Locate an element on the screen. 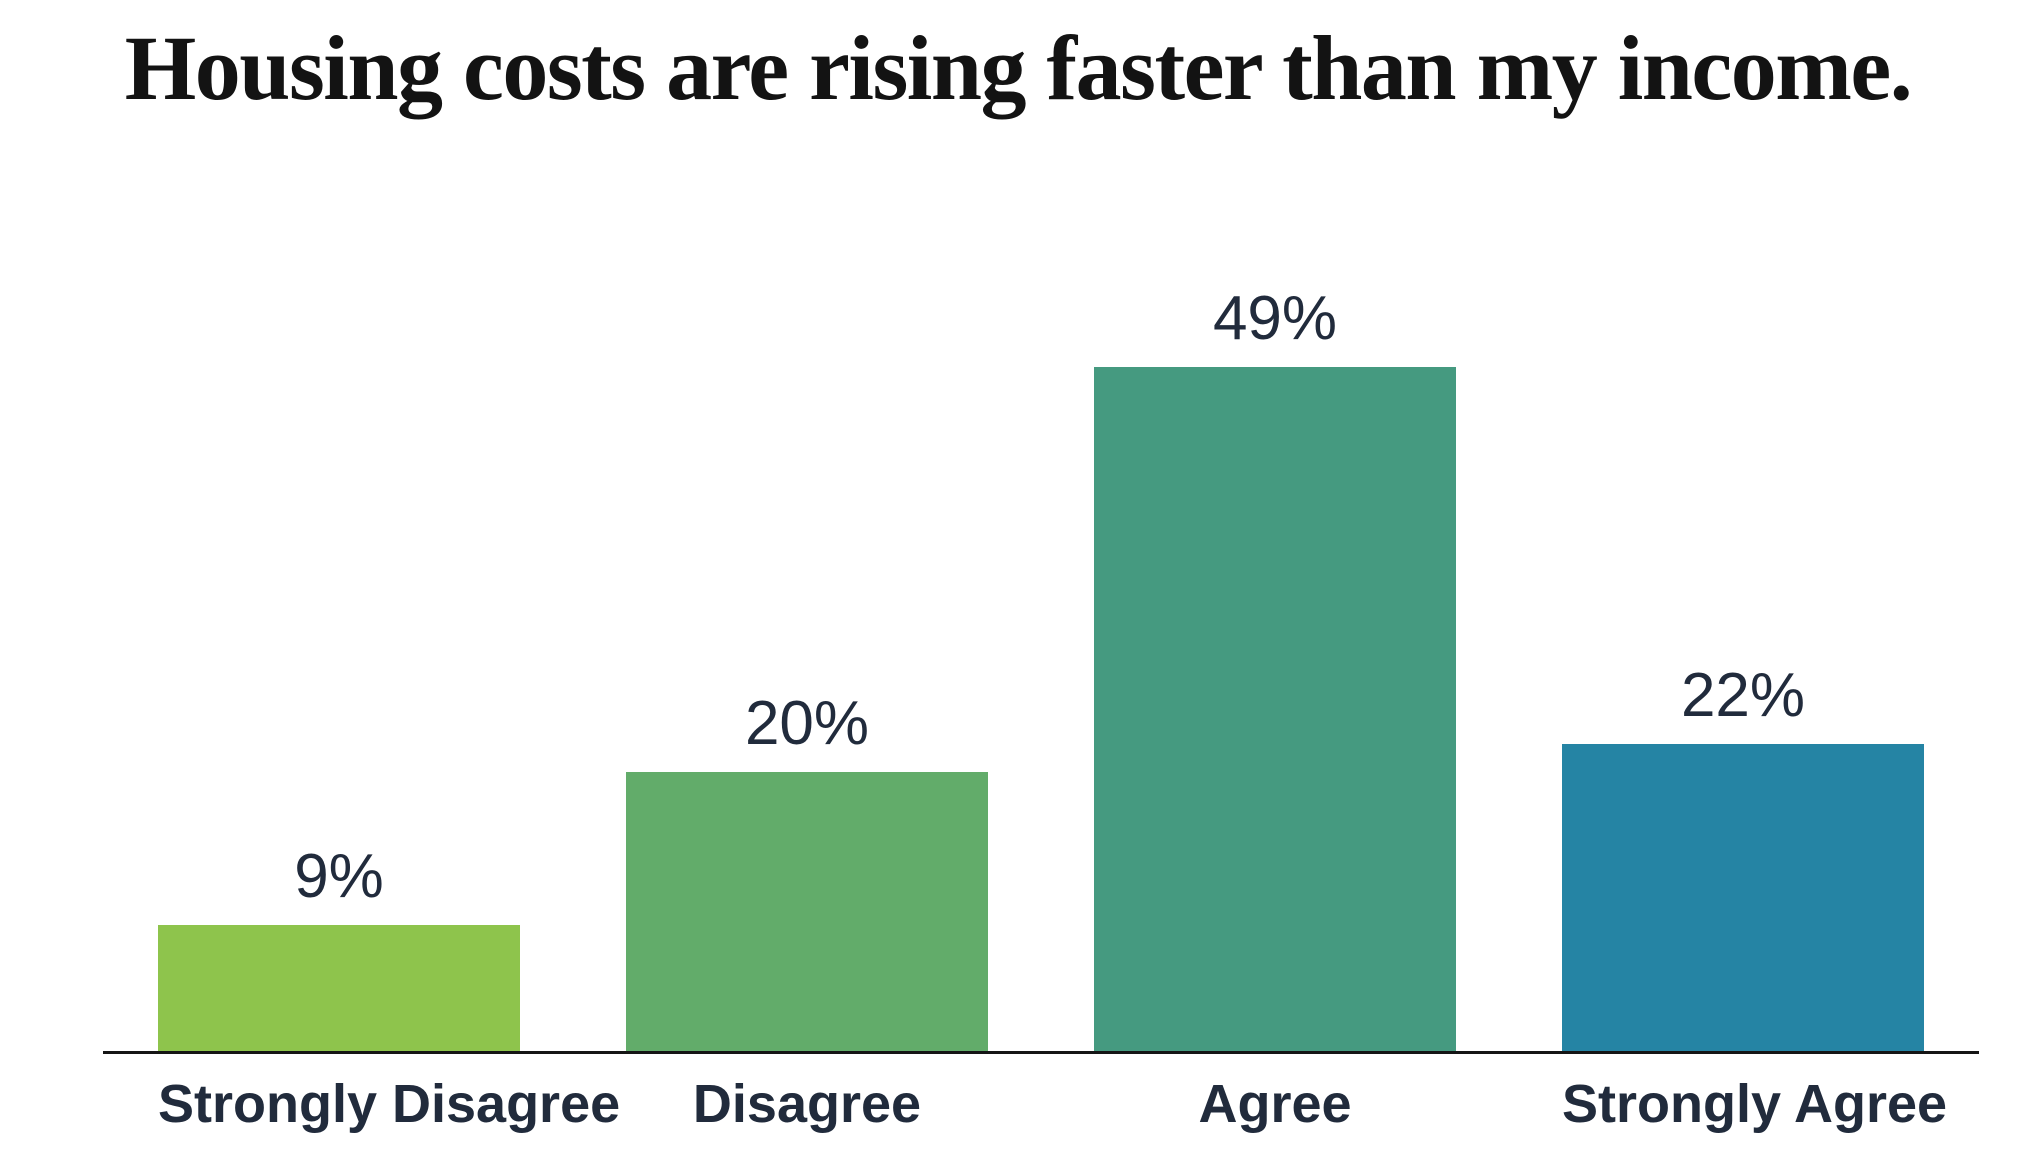  x-axis-line is located at coordinates (1041, 1052).